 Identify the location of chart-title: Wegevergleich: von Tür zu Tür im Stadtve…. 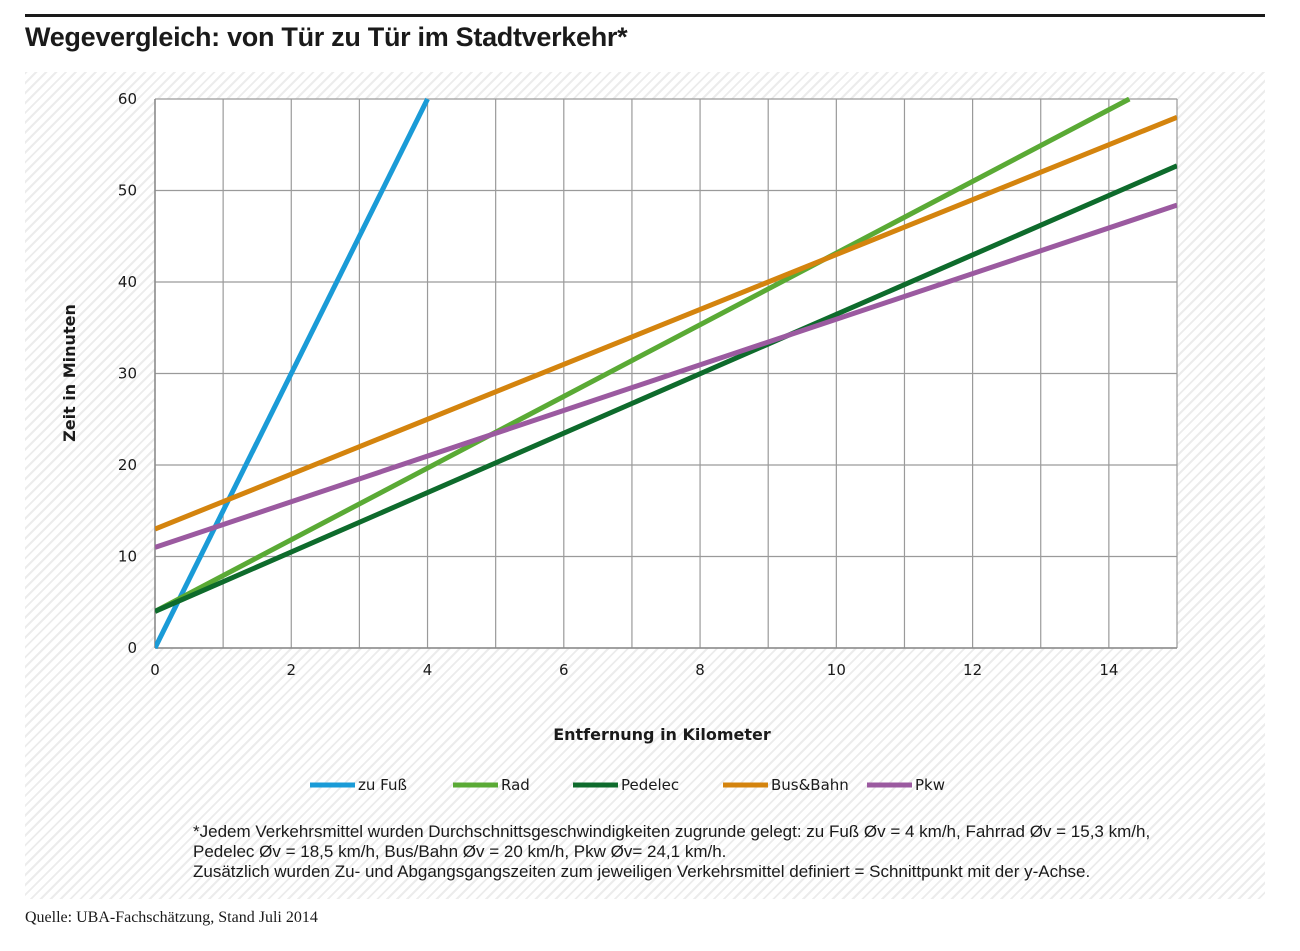
(326, 37).